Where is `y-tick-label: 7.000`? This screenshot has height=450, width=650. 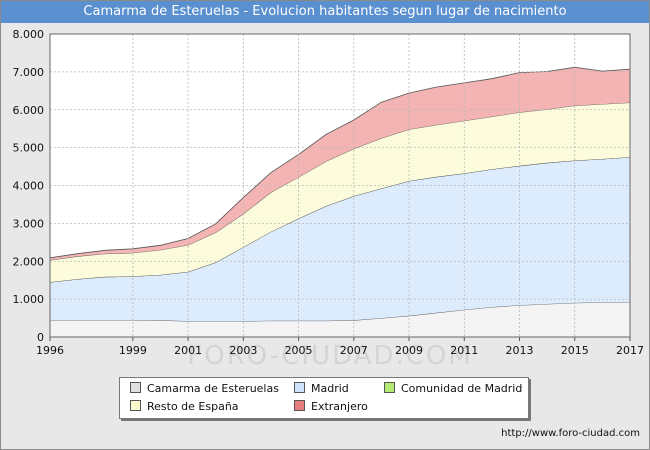
y-tick-label: 7.000 is located at coordinates (29, 72).